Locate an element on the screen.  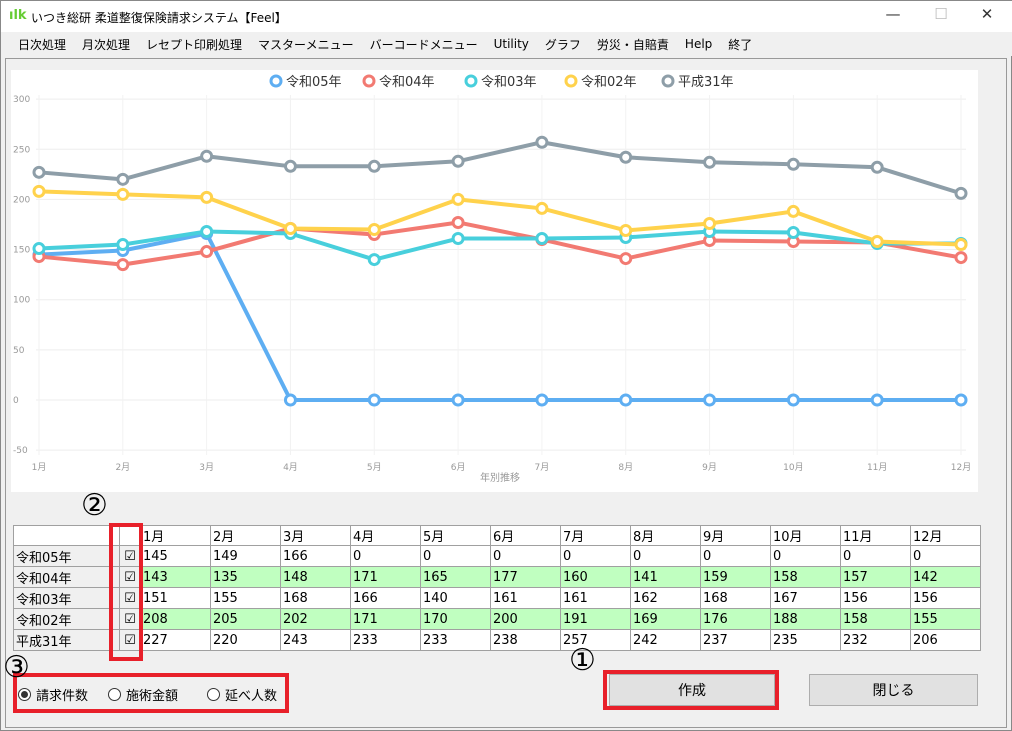
table-cell: 159 is located at coordinates (735, 577).